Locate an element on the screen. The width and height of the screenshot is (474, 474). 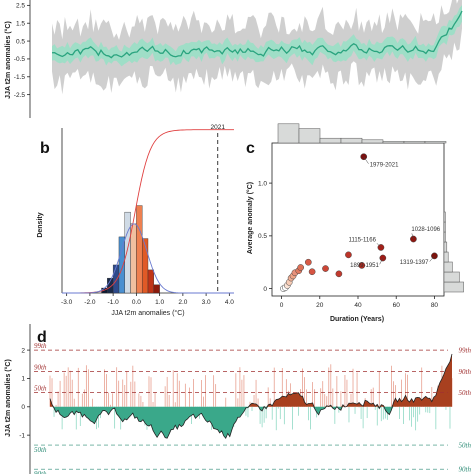
panel-c-y-label: Average anomaly (°C) is located at coordinates (250, 218).